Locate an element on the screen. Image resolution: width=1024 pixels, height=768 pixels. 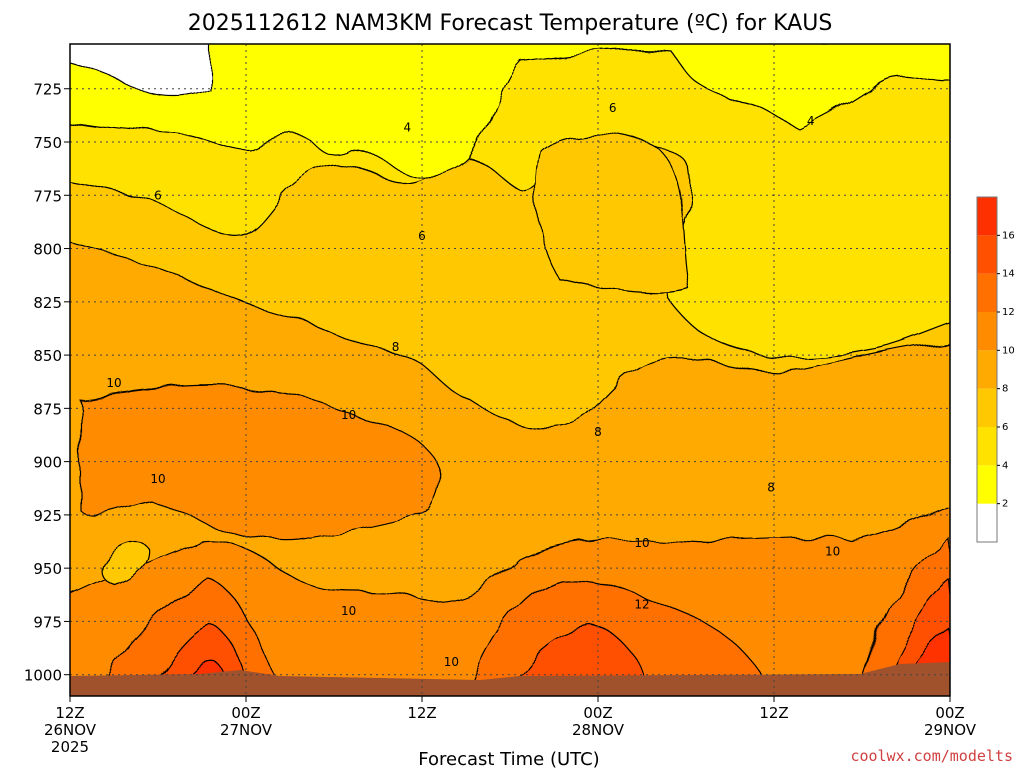
y-tick-label-775: 775 is located at coordinates (47, 196).